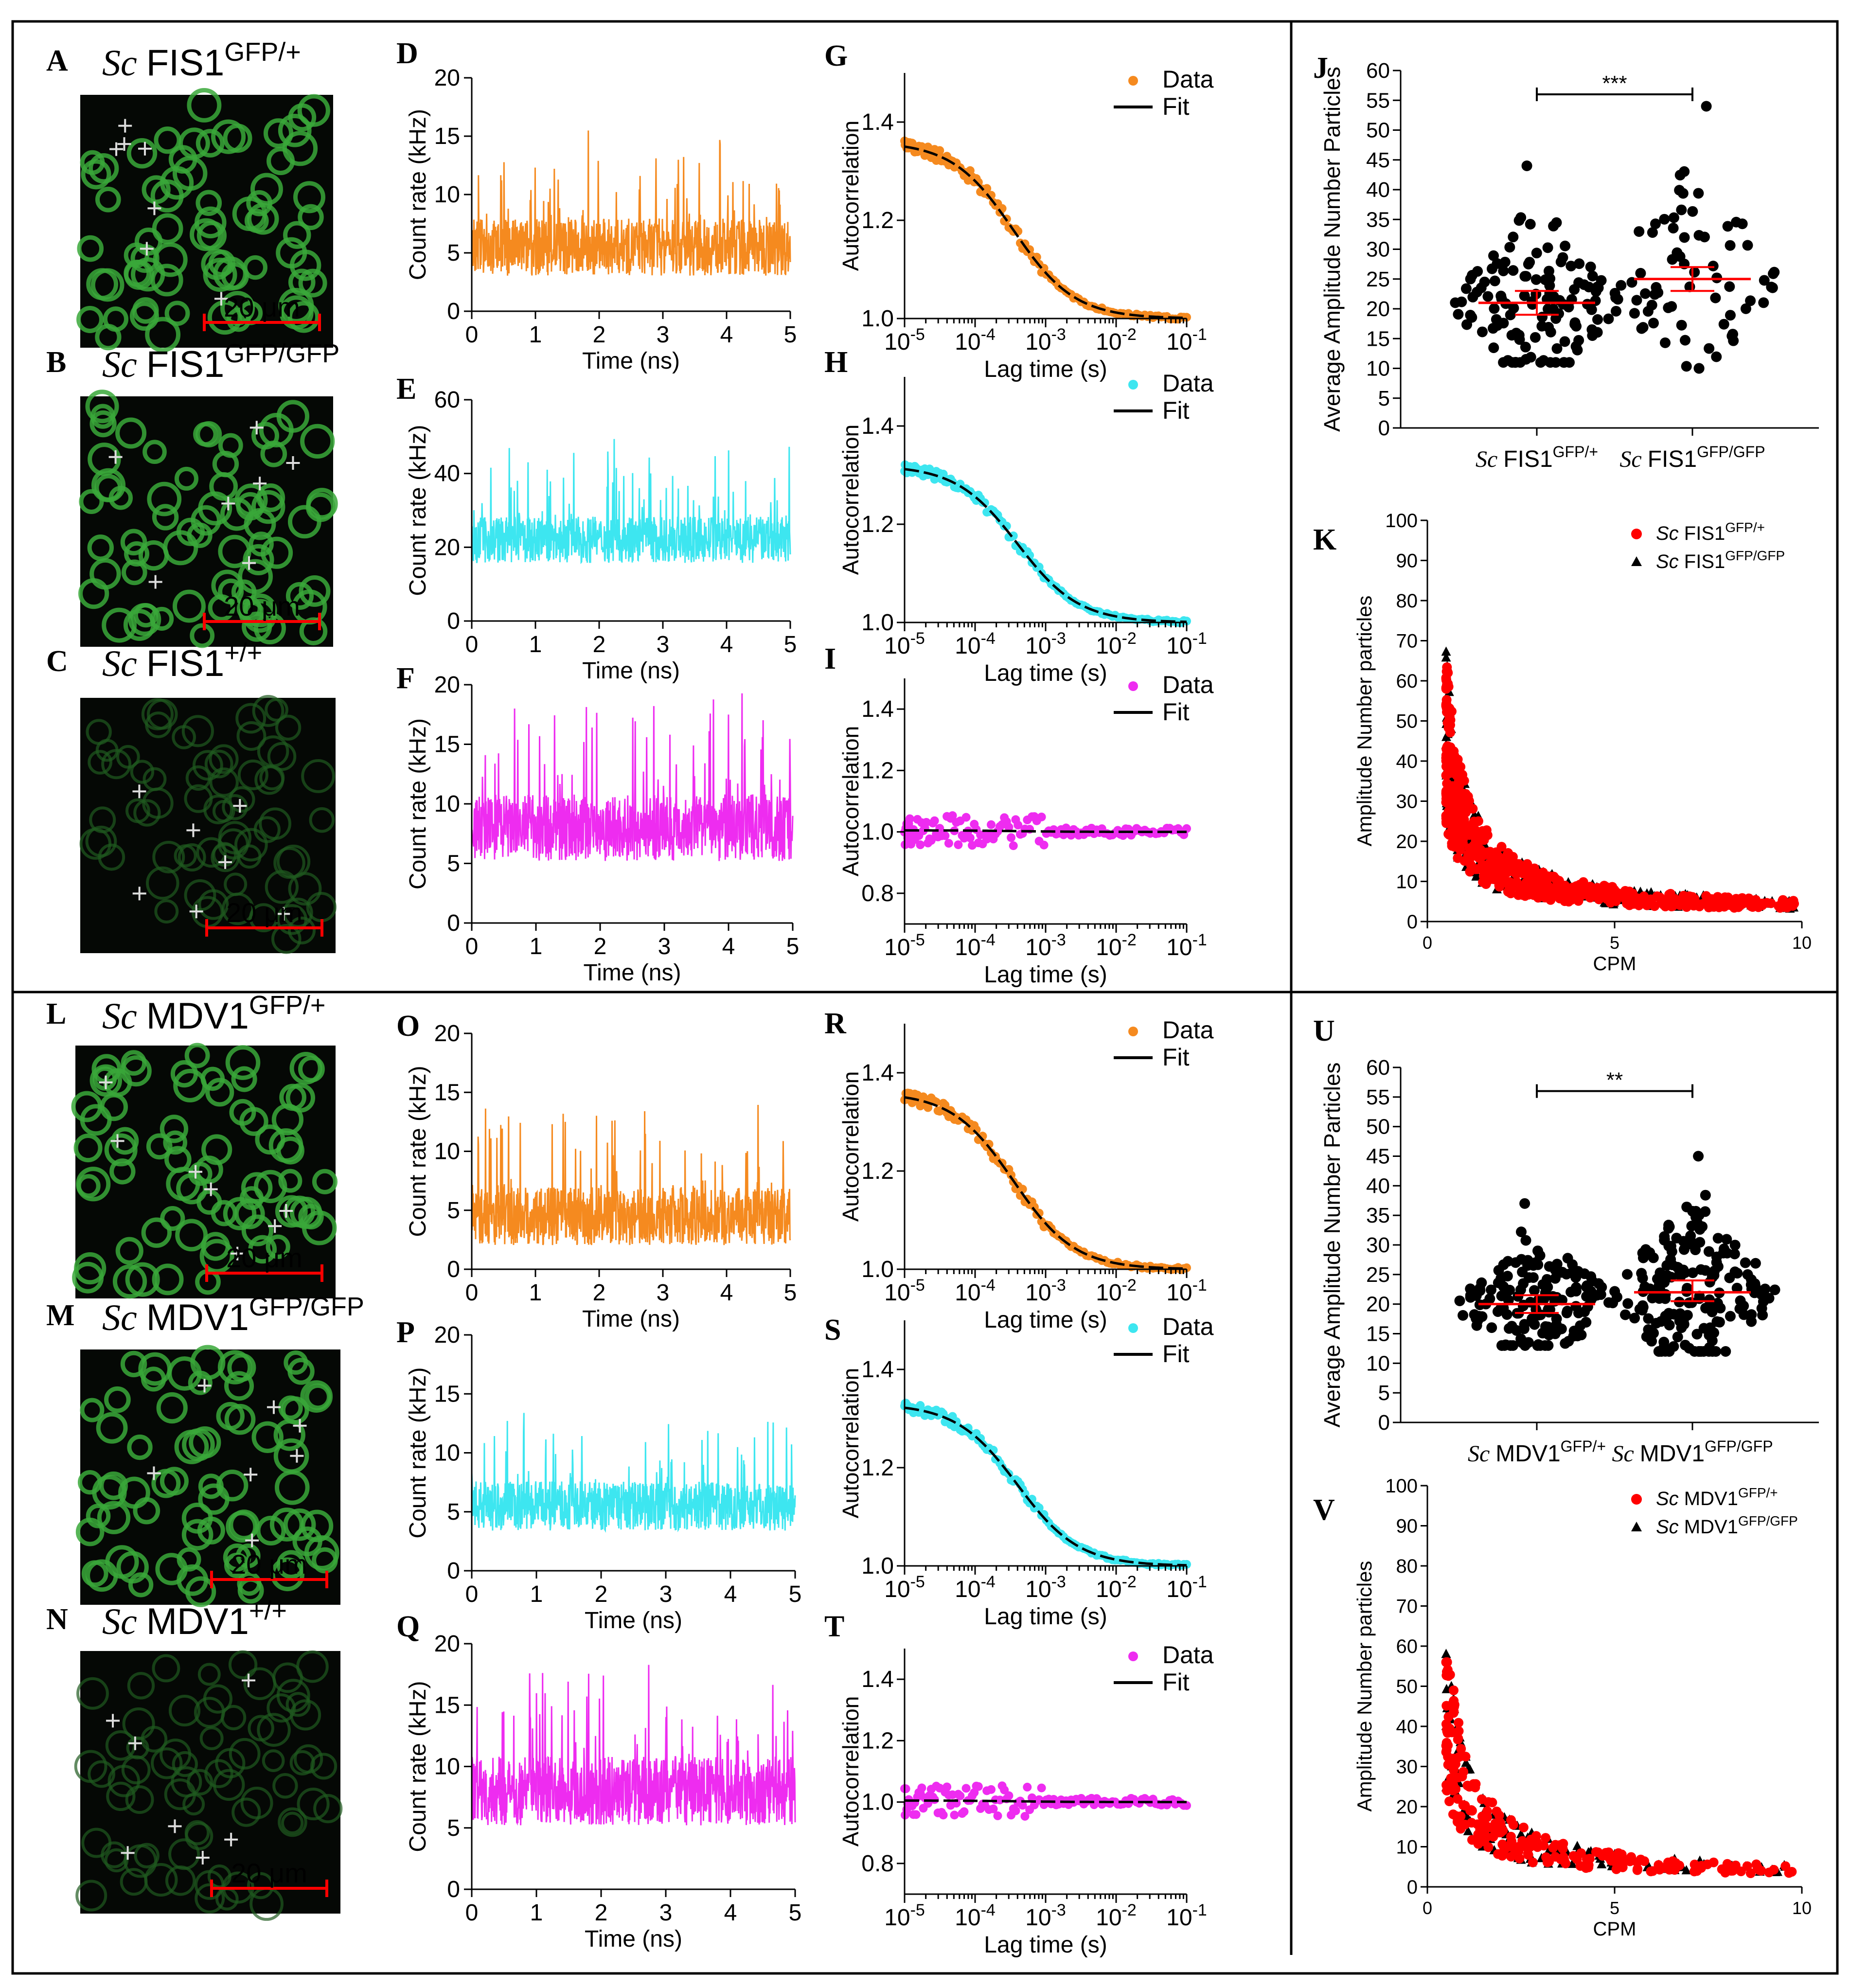  Describe the element at coordinates (1186, 945) in the screenshot. I see `x-tick-label: 10⁻¹` at that location.